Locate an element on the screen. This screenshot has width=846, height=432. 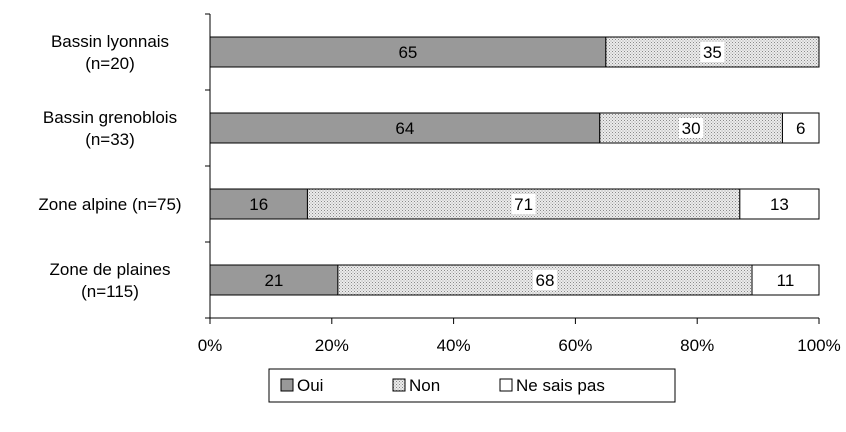
chart-legend: Oui Non Ne sais pas is located at coordinates (472, 385).